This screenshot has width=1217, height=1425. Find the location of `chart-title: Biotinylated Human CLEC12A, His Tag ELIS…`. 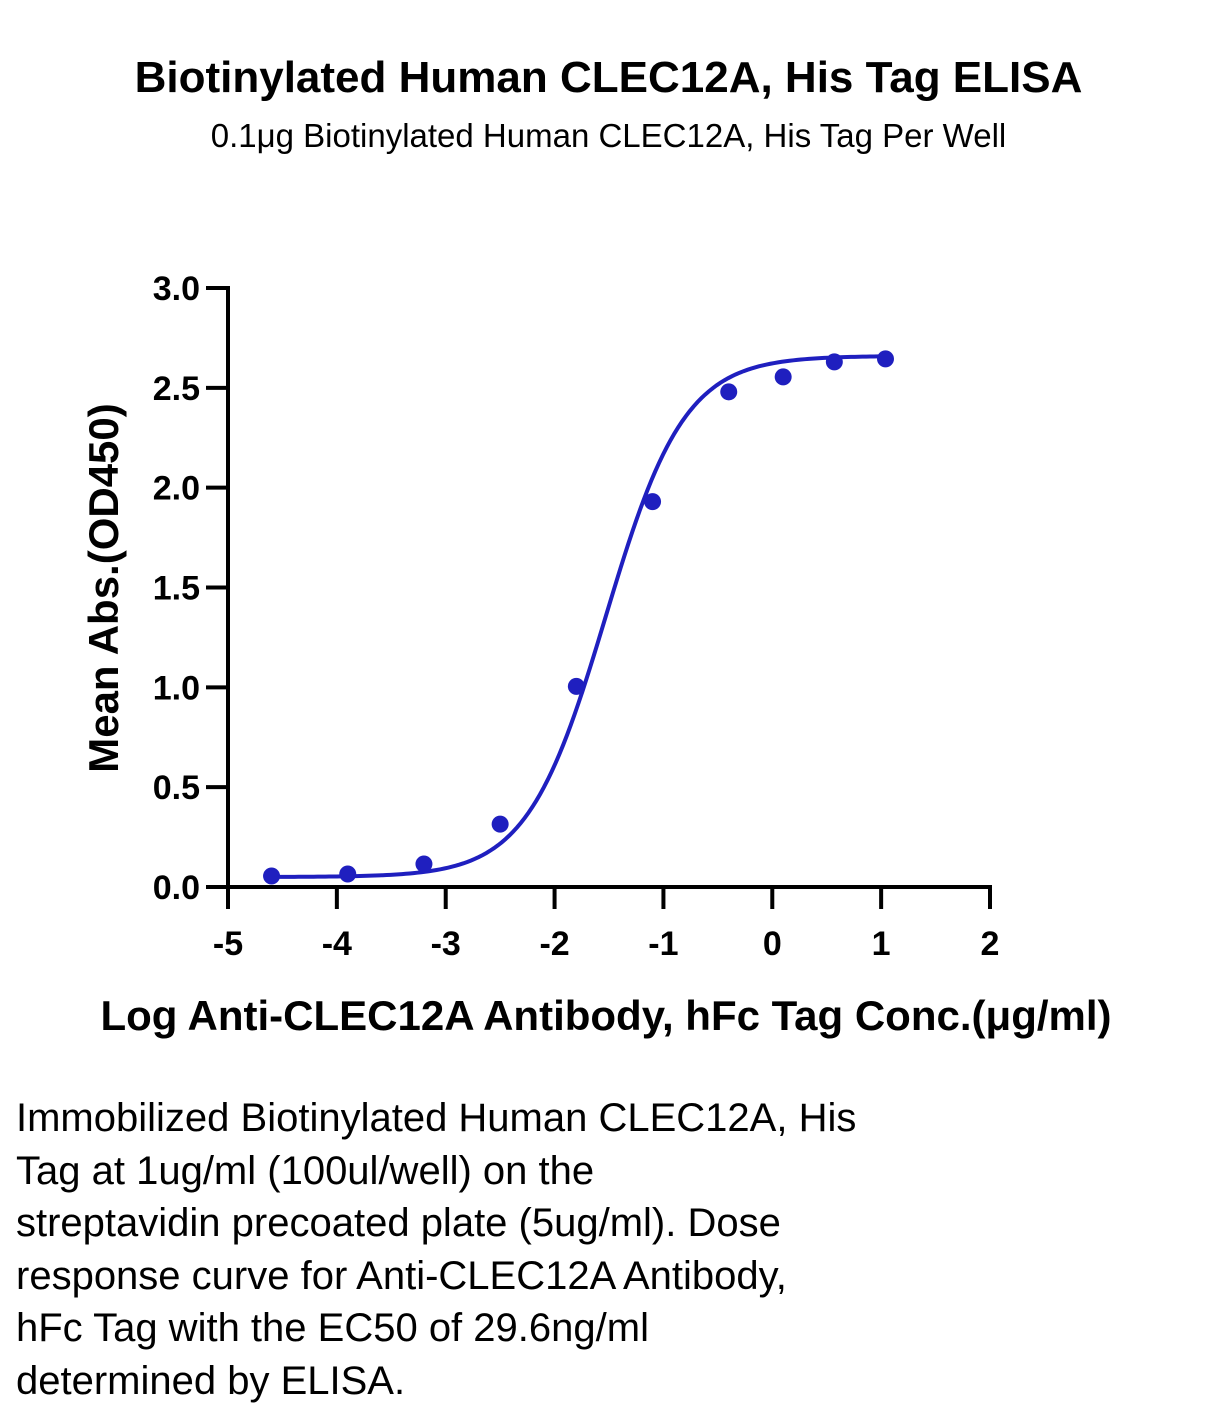

chart-title: Biotinylated Human CLEC12A, His Tag ELIS… is located at coordinates (608, 77).